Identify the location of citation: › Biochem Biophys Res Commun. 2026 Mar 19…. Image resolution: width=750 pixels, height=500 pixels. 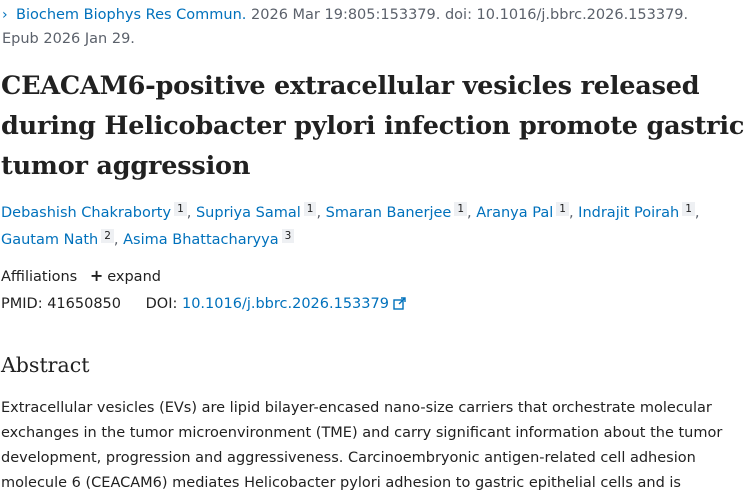
(372, 27).